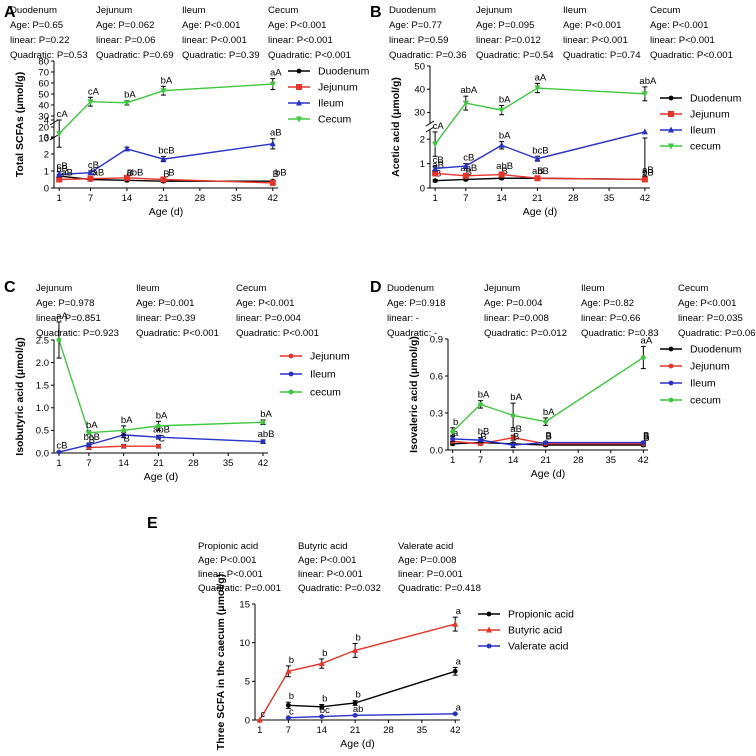 This screenshot has width=756, height=756. I want to click on significance-label: aA, so click(541, 77).